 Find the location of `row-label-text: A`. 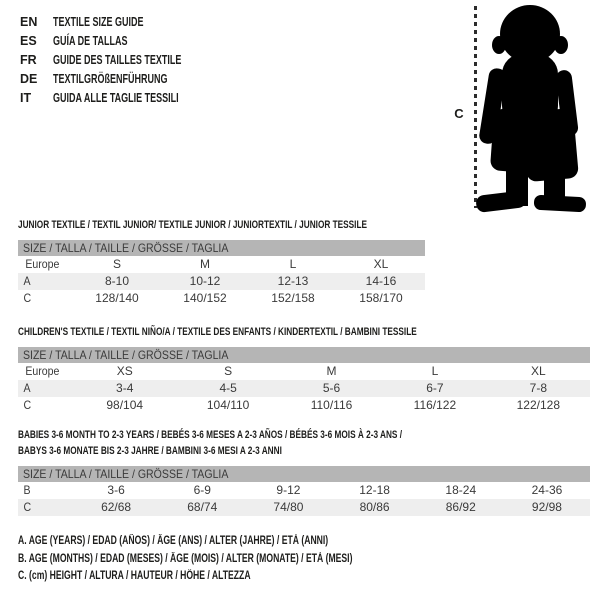

row-label-text: A is located at coordinates (27, 281).